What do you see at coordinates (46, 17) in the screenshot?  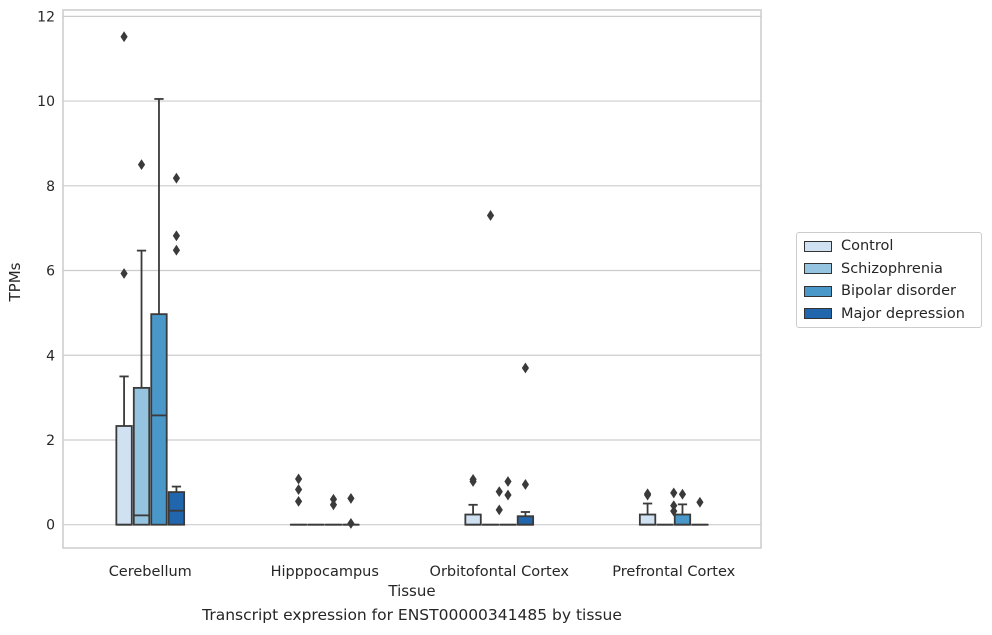 I see `y-tick-label: 12` at bounding box center [46, 17].